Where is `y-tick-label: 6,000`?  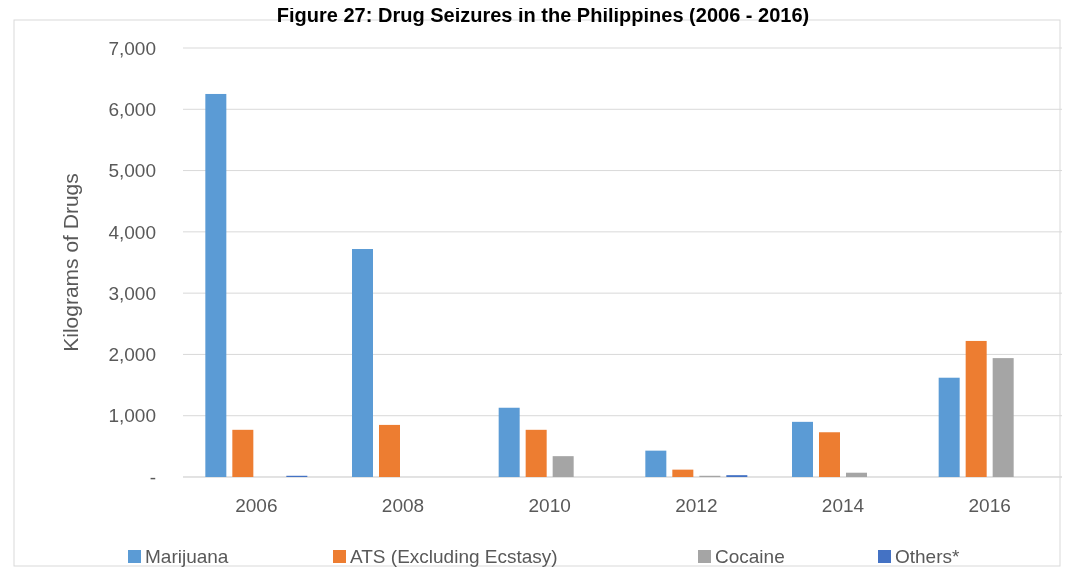
y-tick-label: 6,000 is located at coordinates (132, 109).